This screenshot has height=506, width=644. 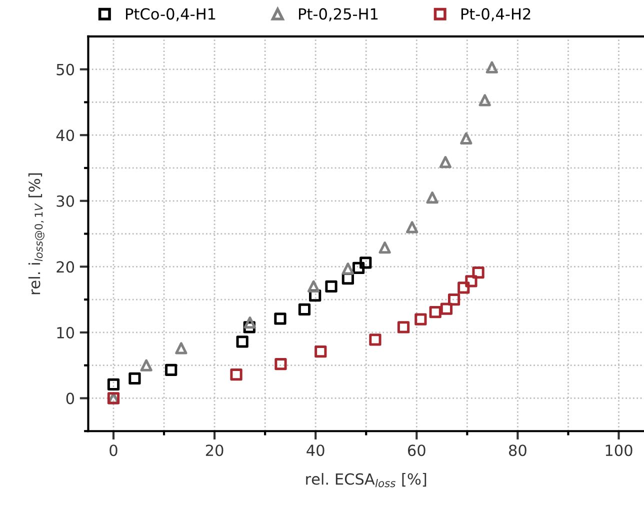 I want to click on x-tick-label: 40, so click(x=315, y=450).